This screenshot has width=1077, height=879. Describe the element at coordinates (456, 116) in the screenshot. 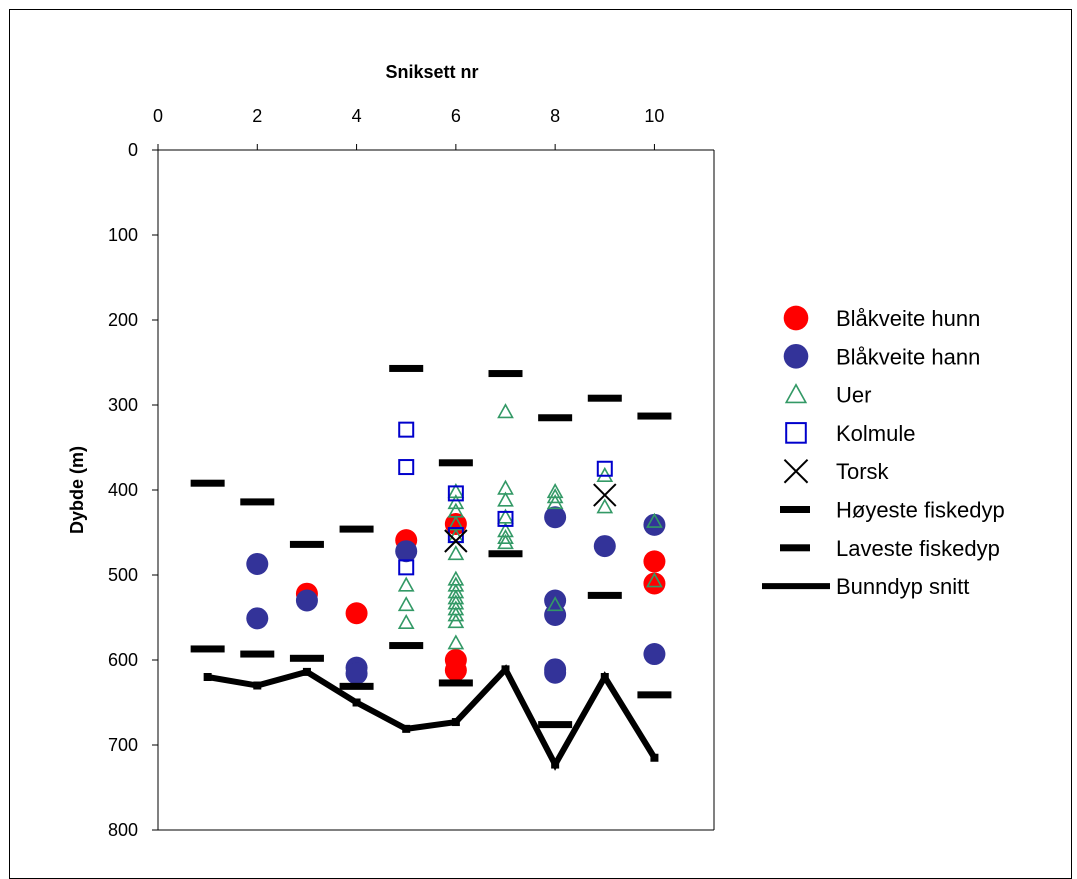

I see `x-tick-label: 6` at that location.